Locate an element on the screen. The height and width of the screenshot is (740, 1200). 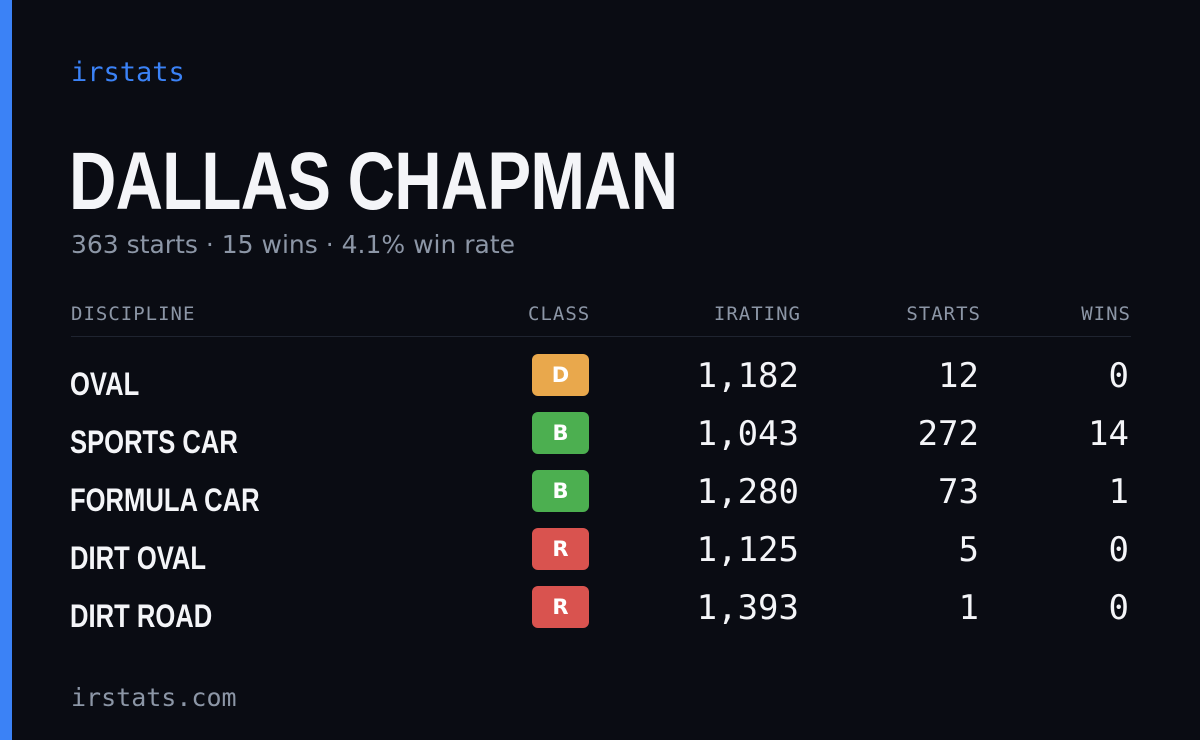
discipline-label: DIRT ROAD is located at coordinates (141, 616).